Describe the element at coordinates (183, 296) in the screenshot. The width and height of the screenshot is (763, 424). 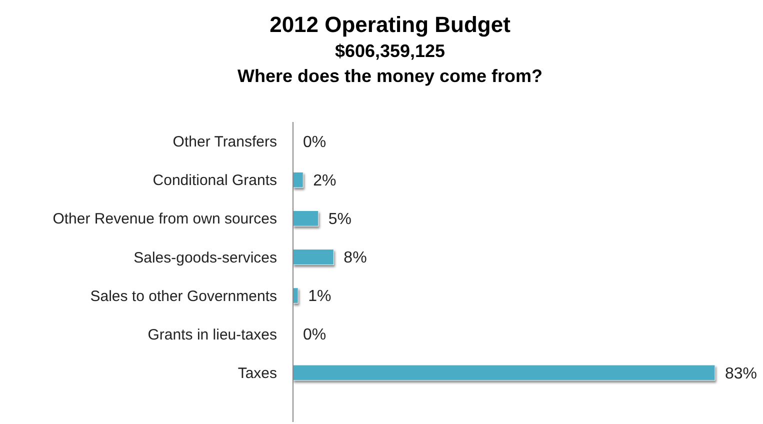
I see `y-tick-label: Sales to other Governments` at that location.